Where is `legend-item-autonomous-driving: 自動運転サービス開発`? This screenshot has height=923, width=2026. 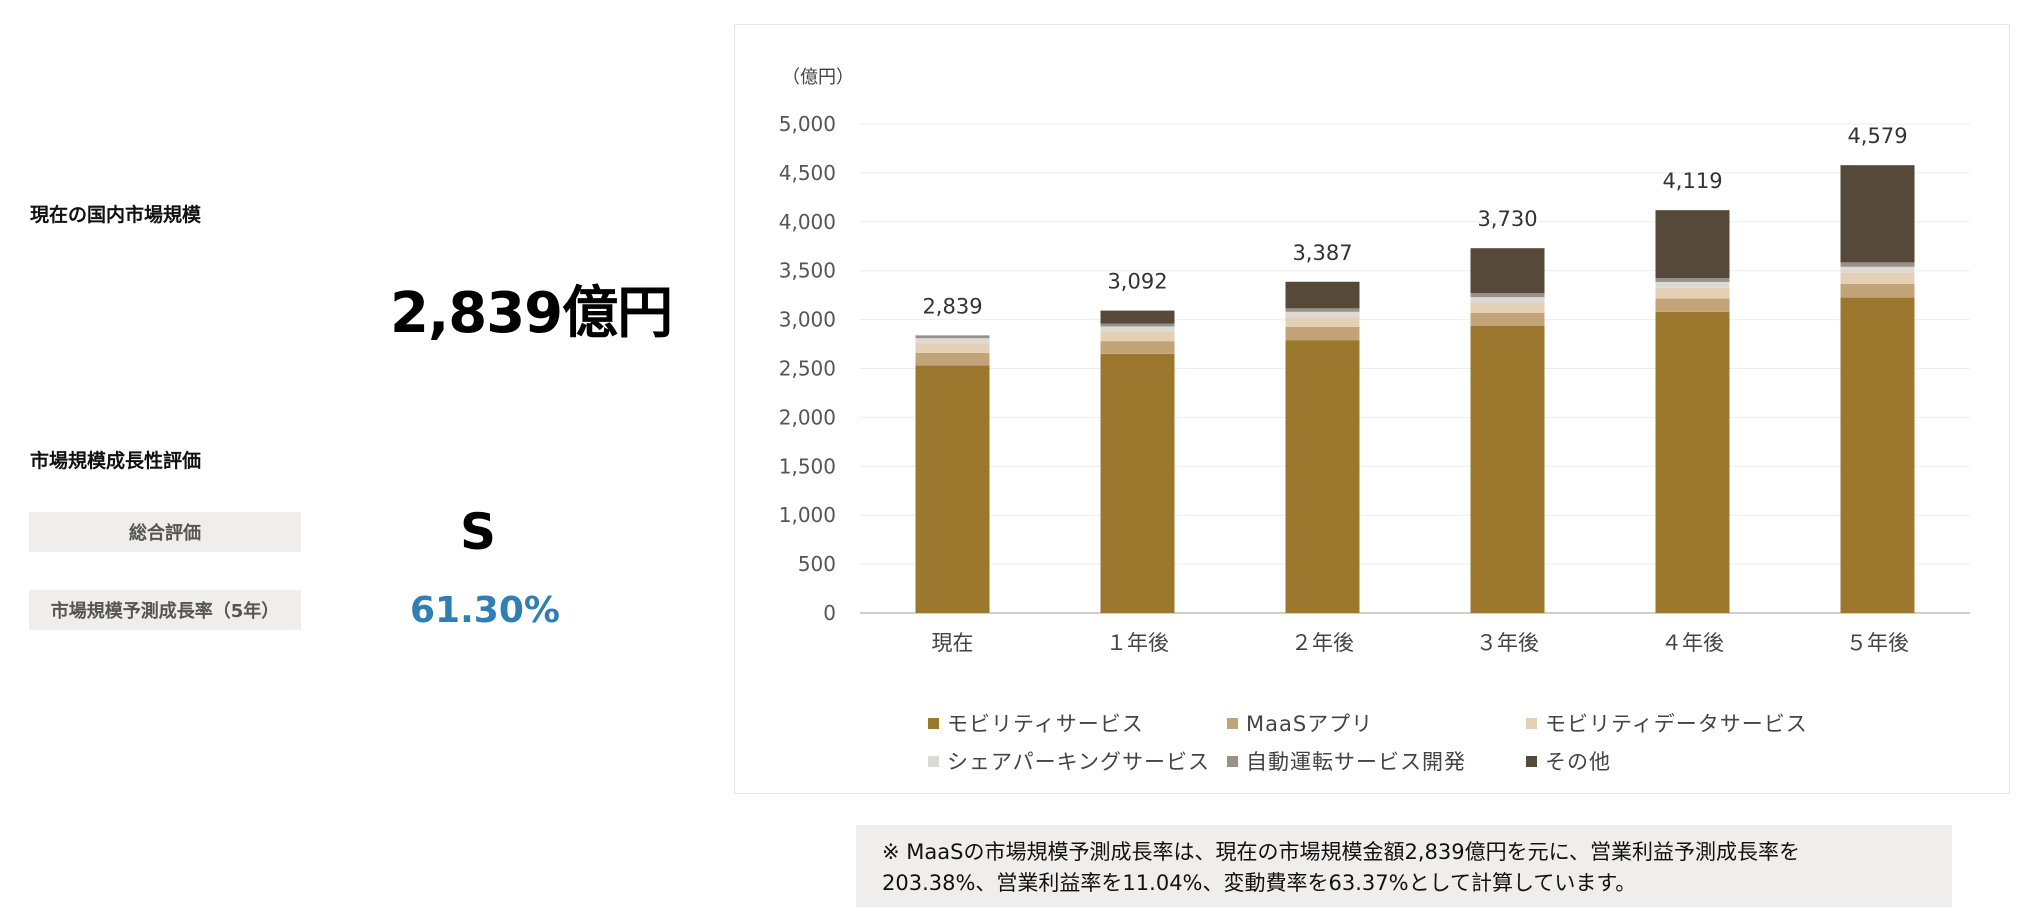 legend-item-autonomous-driving: 自動運転サービス開発 is located at coordinates (1346, 761).